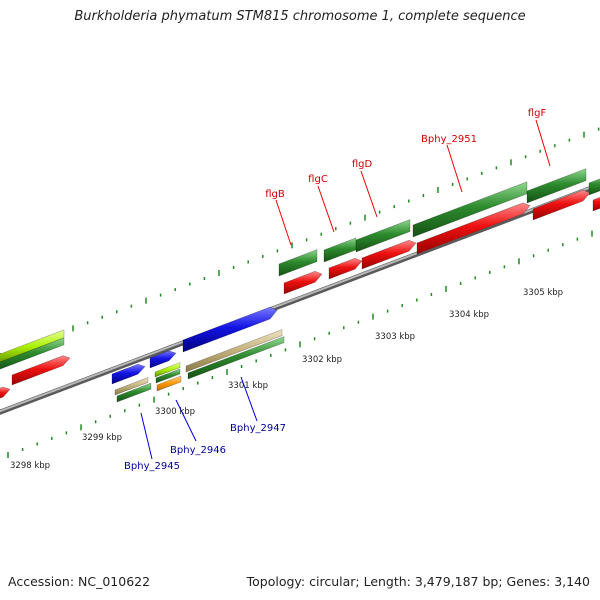  What do you see at coordinates (152, 466) in the screenshot?
I see `gene-label-bphy2945: Bphy_2945` at bounding box center [152, 466].